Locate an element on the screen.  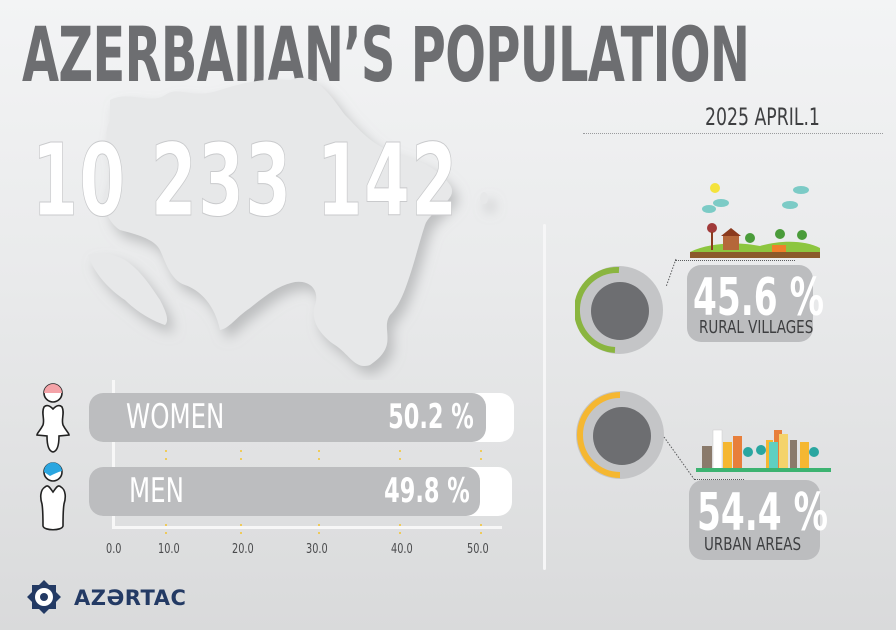
men-bar is located at coordinates (284, 491).